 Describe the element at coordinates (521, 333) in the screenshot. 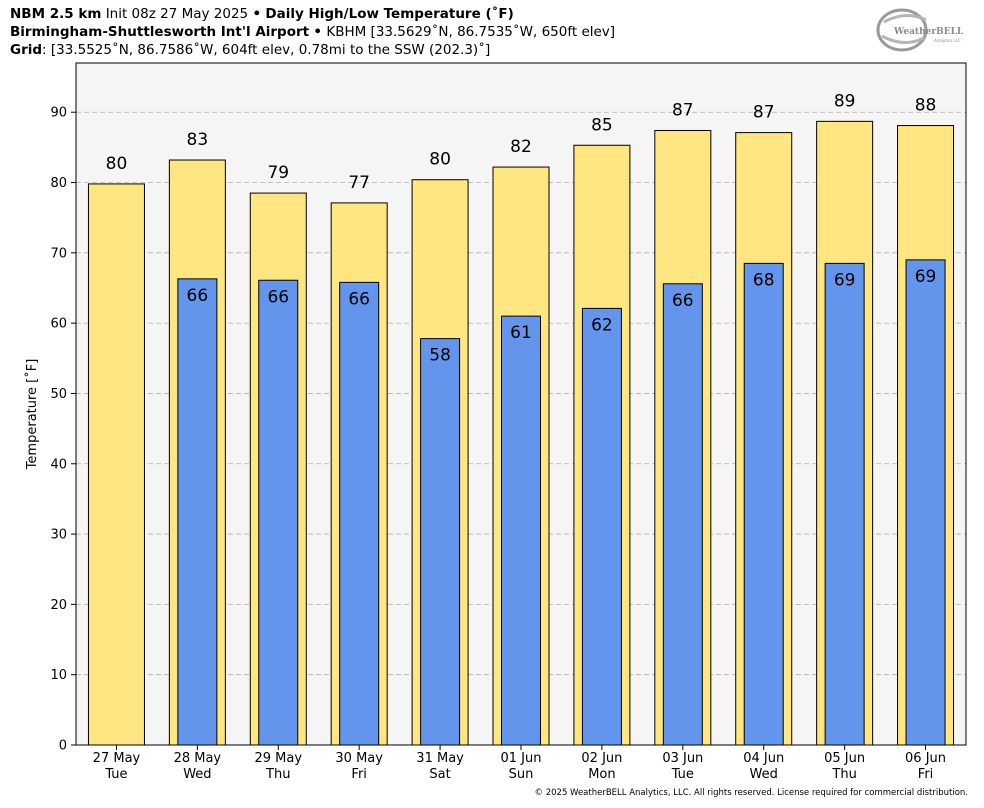

I see `low-temp-label: 61` at that location.